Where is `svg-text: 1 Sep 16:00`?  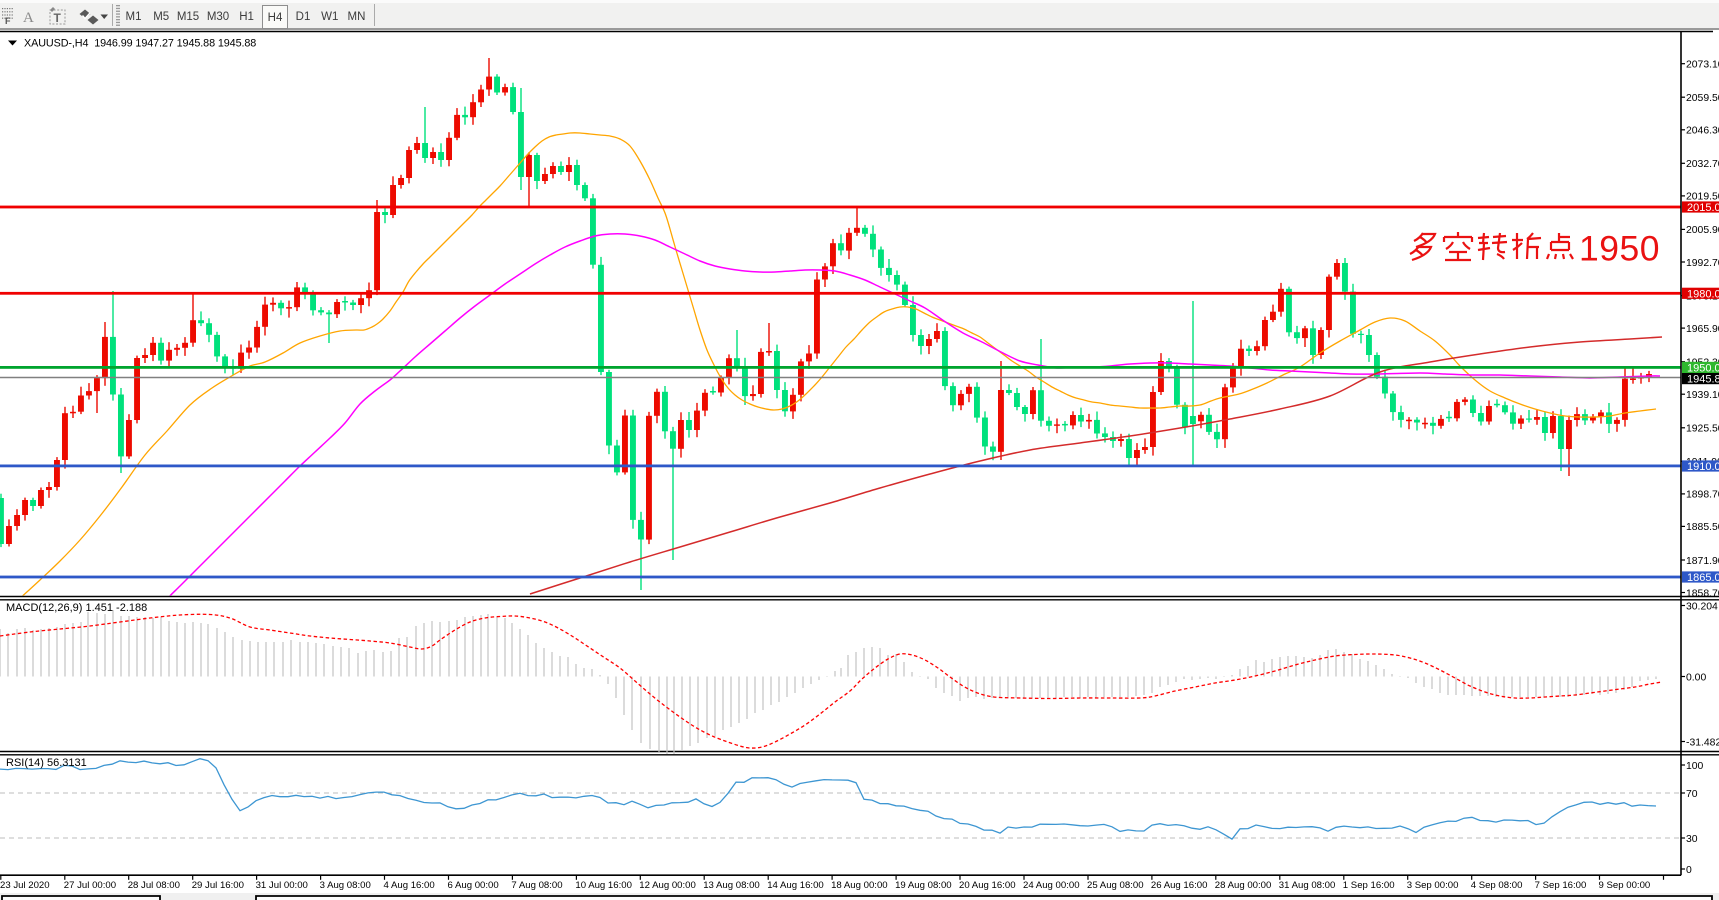 svg-text: 1 Sep 16:00 is located at coordinates (1369, 885).